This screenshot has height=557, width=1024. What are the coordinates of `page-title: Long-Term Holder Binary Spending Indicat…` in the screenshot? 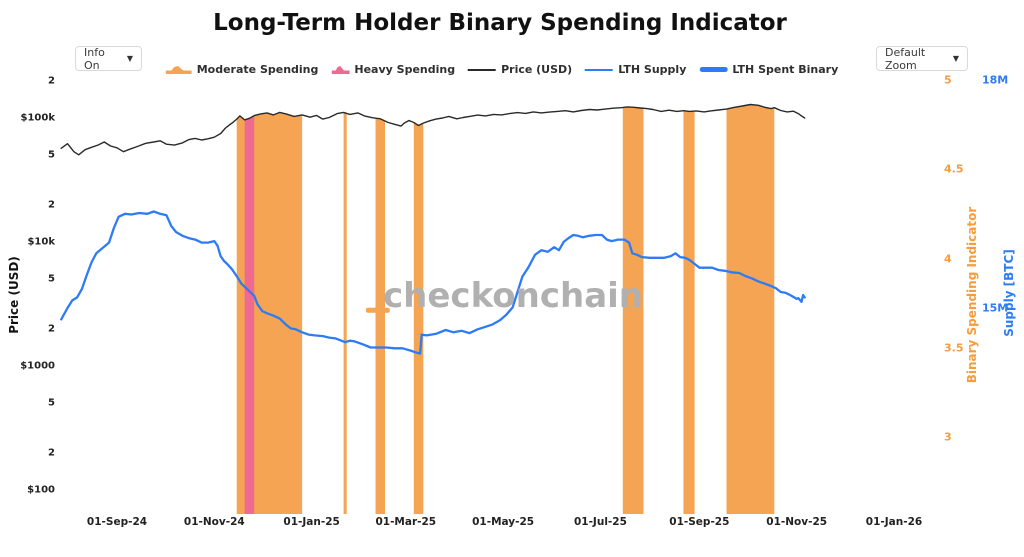 It's located at (500, 23).